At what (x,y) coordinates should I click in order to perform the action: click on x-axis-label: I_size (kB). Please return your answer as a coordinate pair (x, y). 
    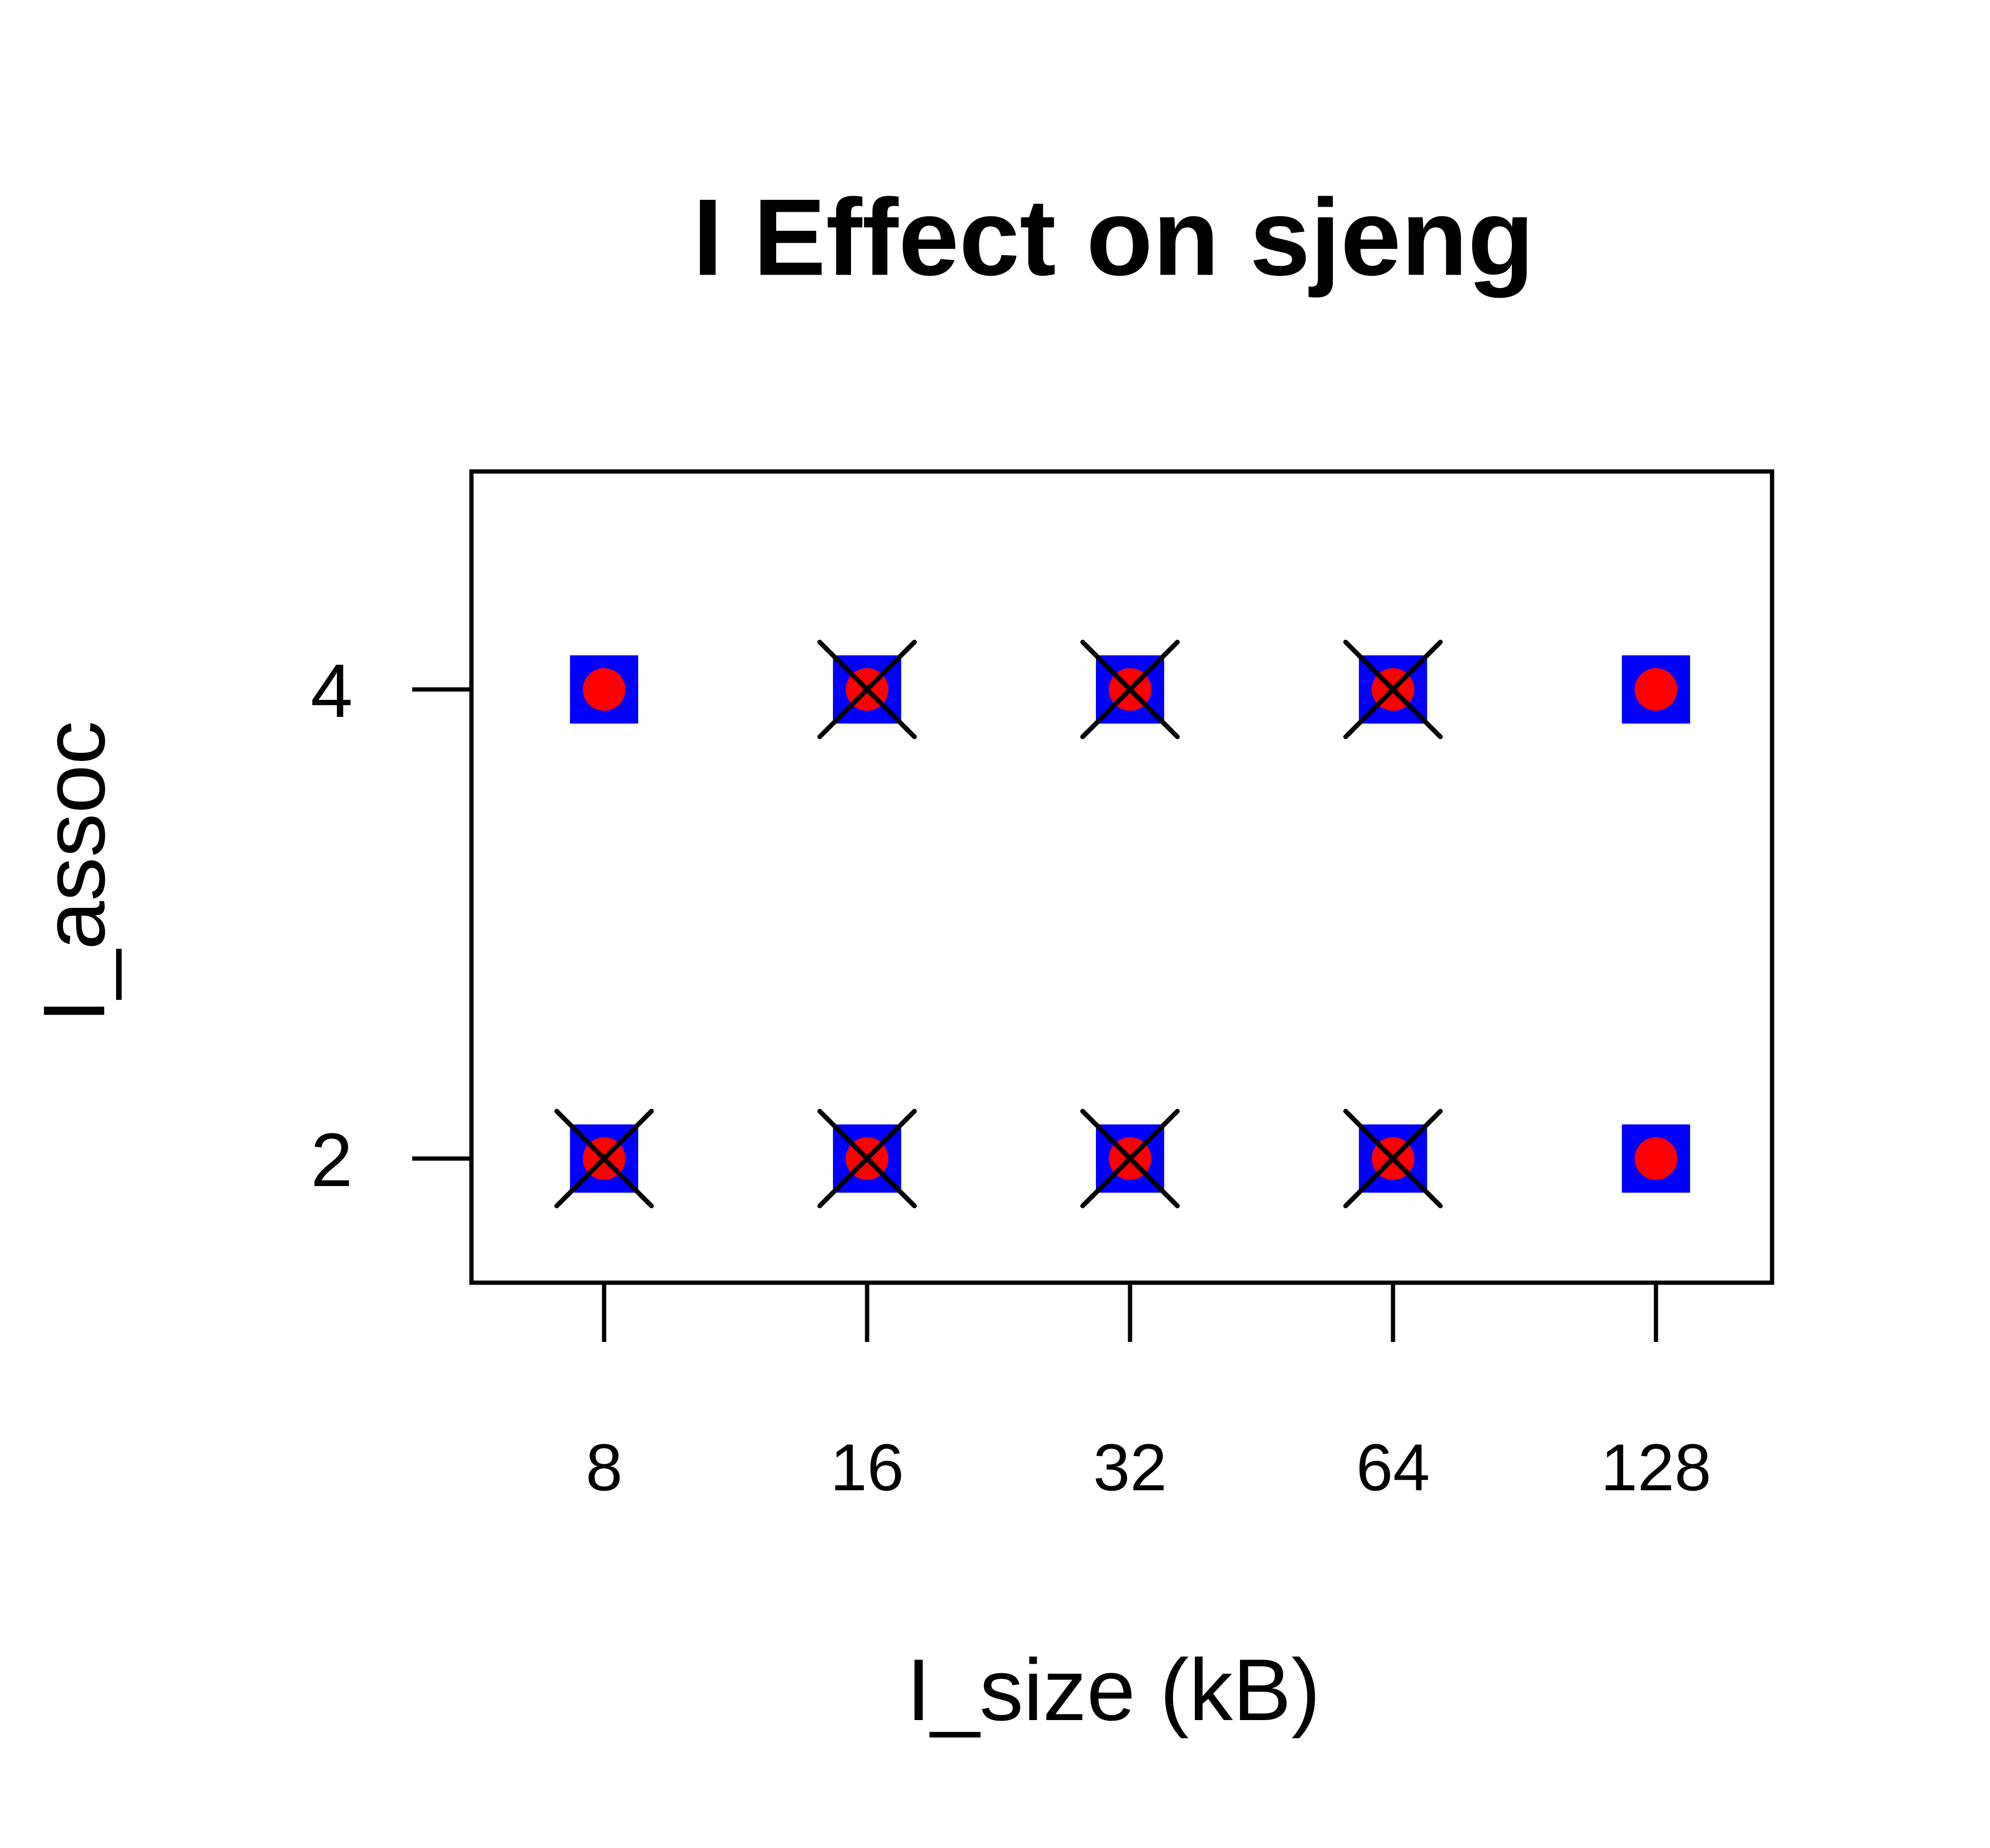
    Looking at the image, I should click on (1113, 1690).